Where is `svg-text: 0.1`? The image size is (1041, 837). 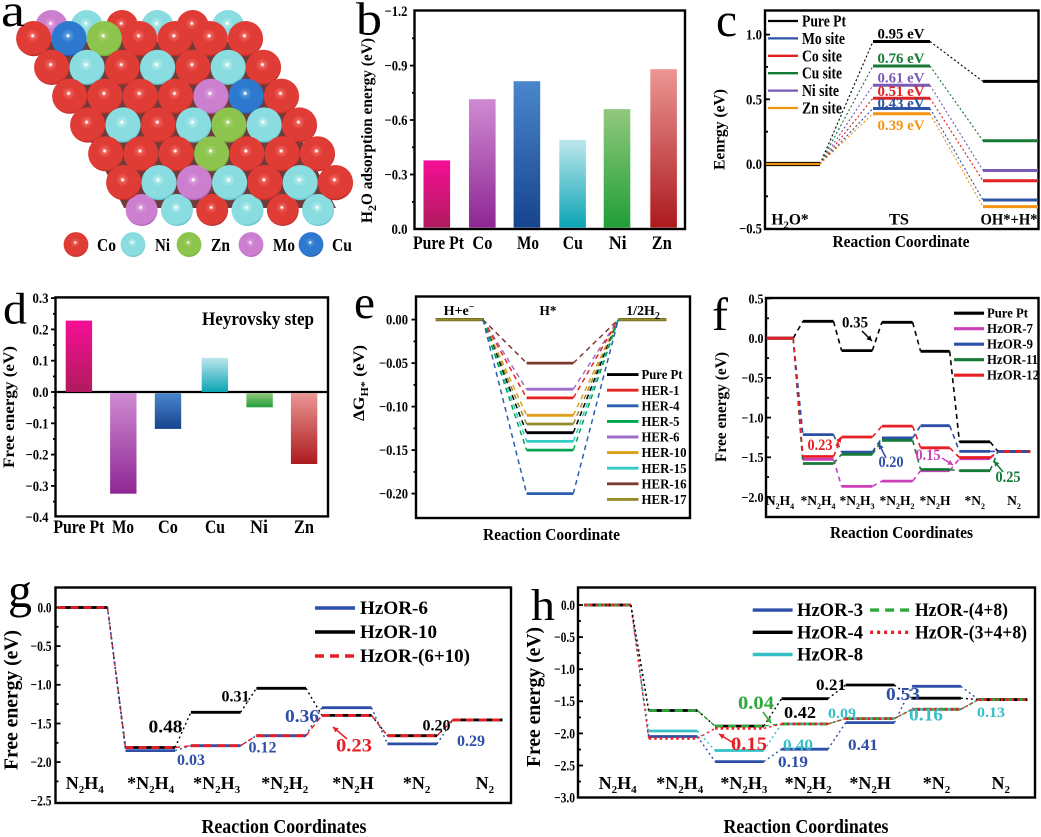
svg-text: 0.1 is located at coordinates (41, 362).